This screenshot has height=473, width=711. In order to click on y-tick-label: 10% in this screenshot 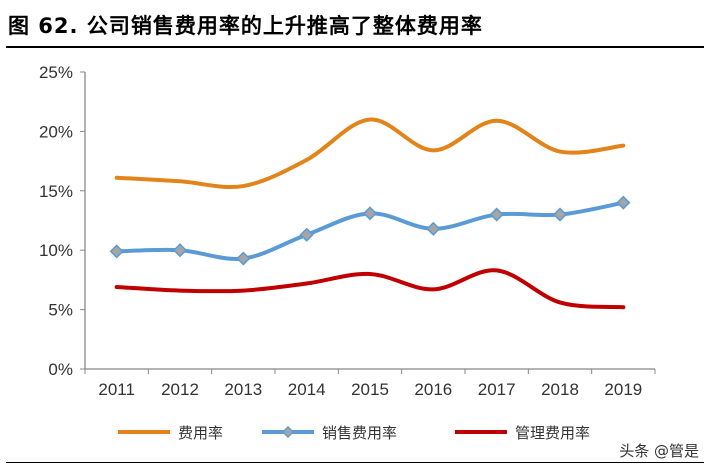, I will do `click(56, 250)`.